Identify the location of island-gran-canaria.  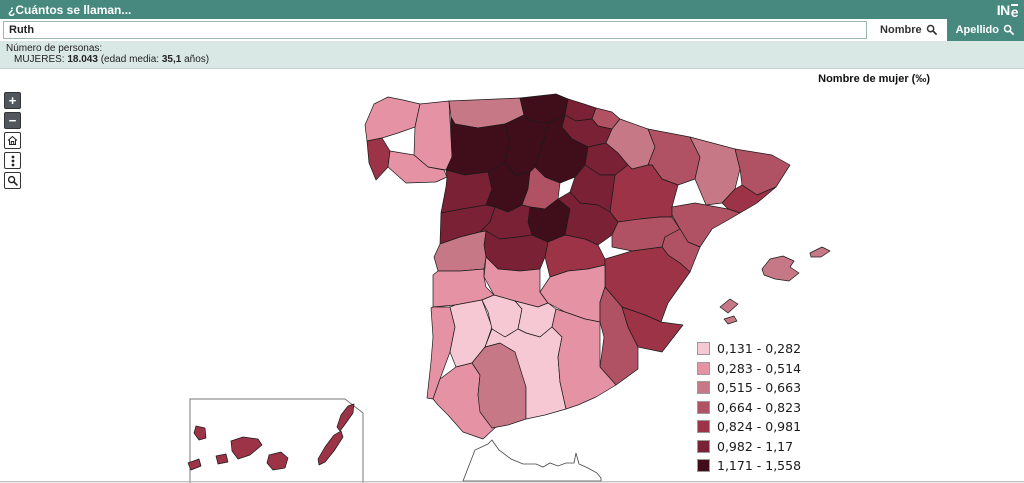
(277, 461).